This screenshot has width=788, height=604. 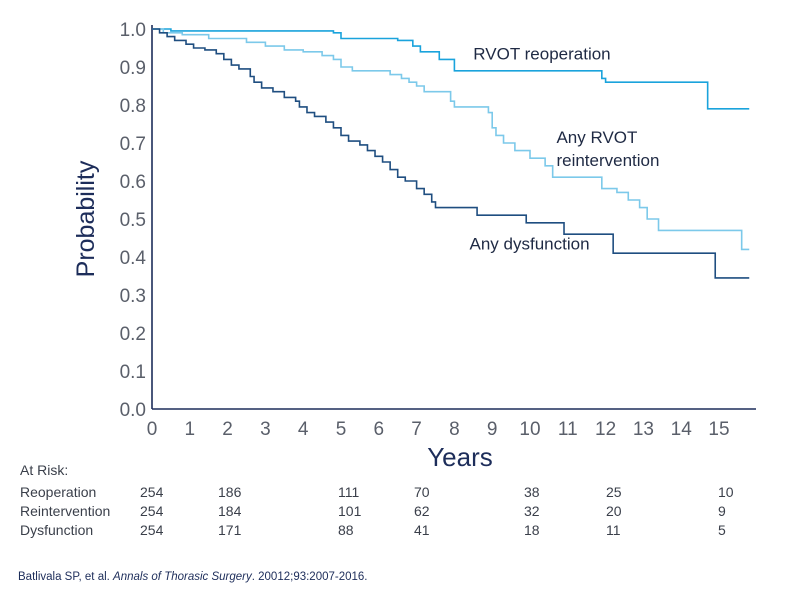 I want to click on y-tick-label: 0.7, so click(x=133, y=144).